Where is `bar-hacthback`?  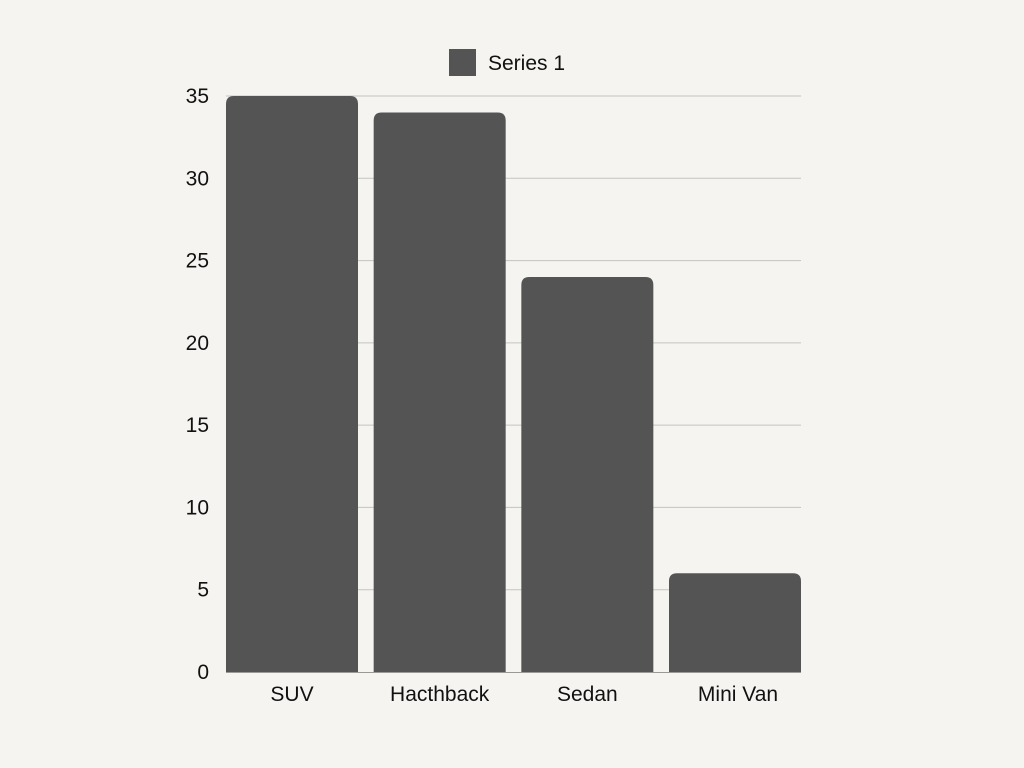 bar-hacthback is located at coordinates (439, 392).